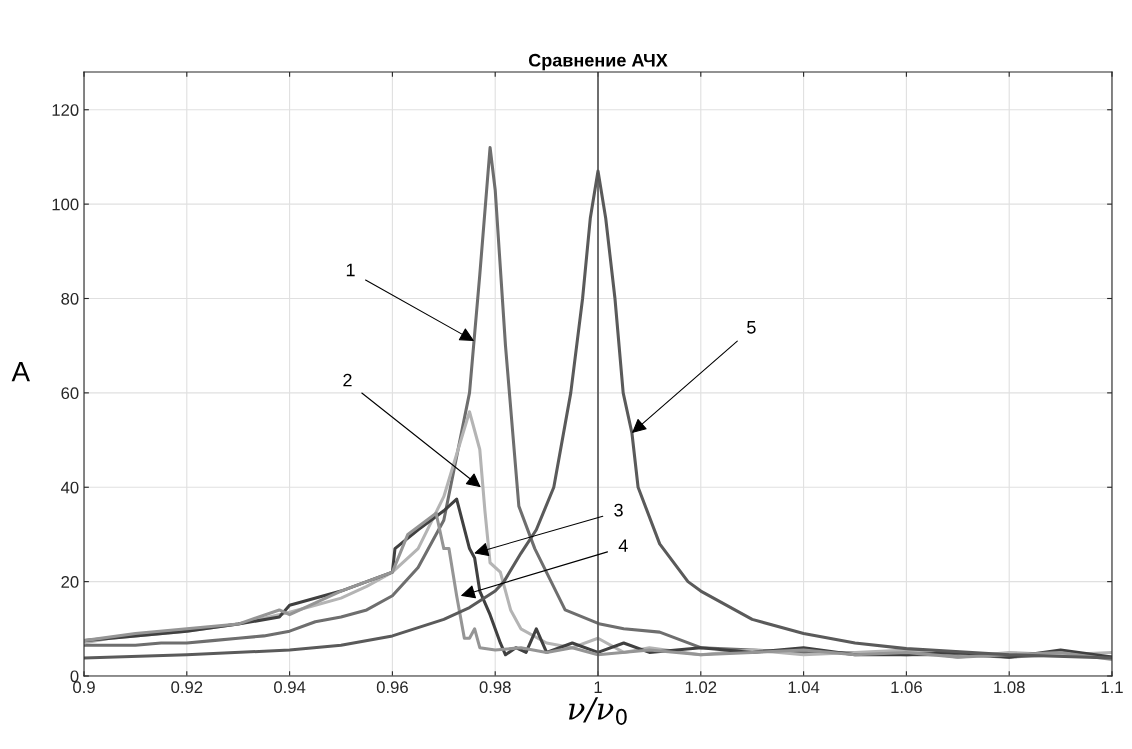  Describe the element at coordinates (392, 687) in the screenshot. I see `x-tick-label: 0.96` at that location.